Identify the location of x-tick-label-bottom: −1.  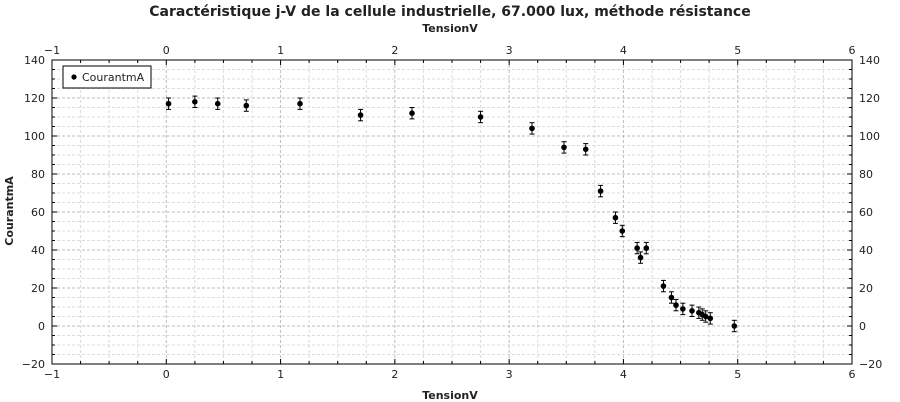
(52, 374).